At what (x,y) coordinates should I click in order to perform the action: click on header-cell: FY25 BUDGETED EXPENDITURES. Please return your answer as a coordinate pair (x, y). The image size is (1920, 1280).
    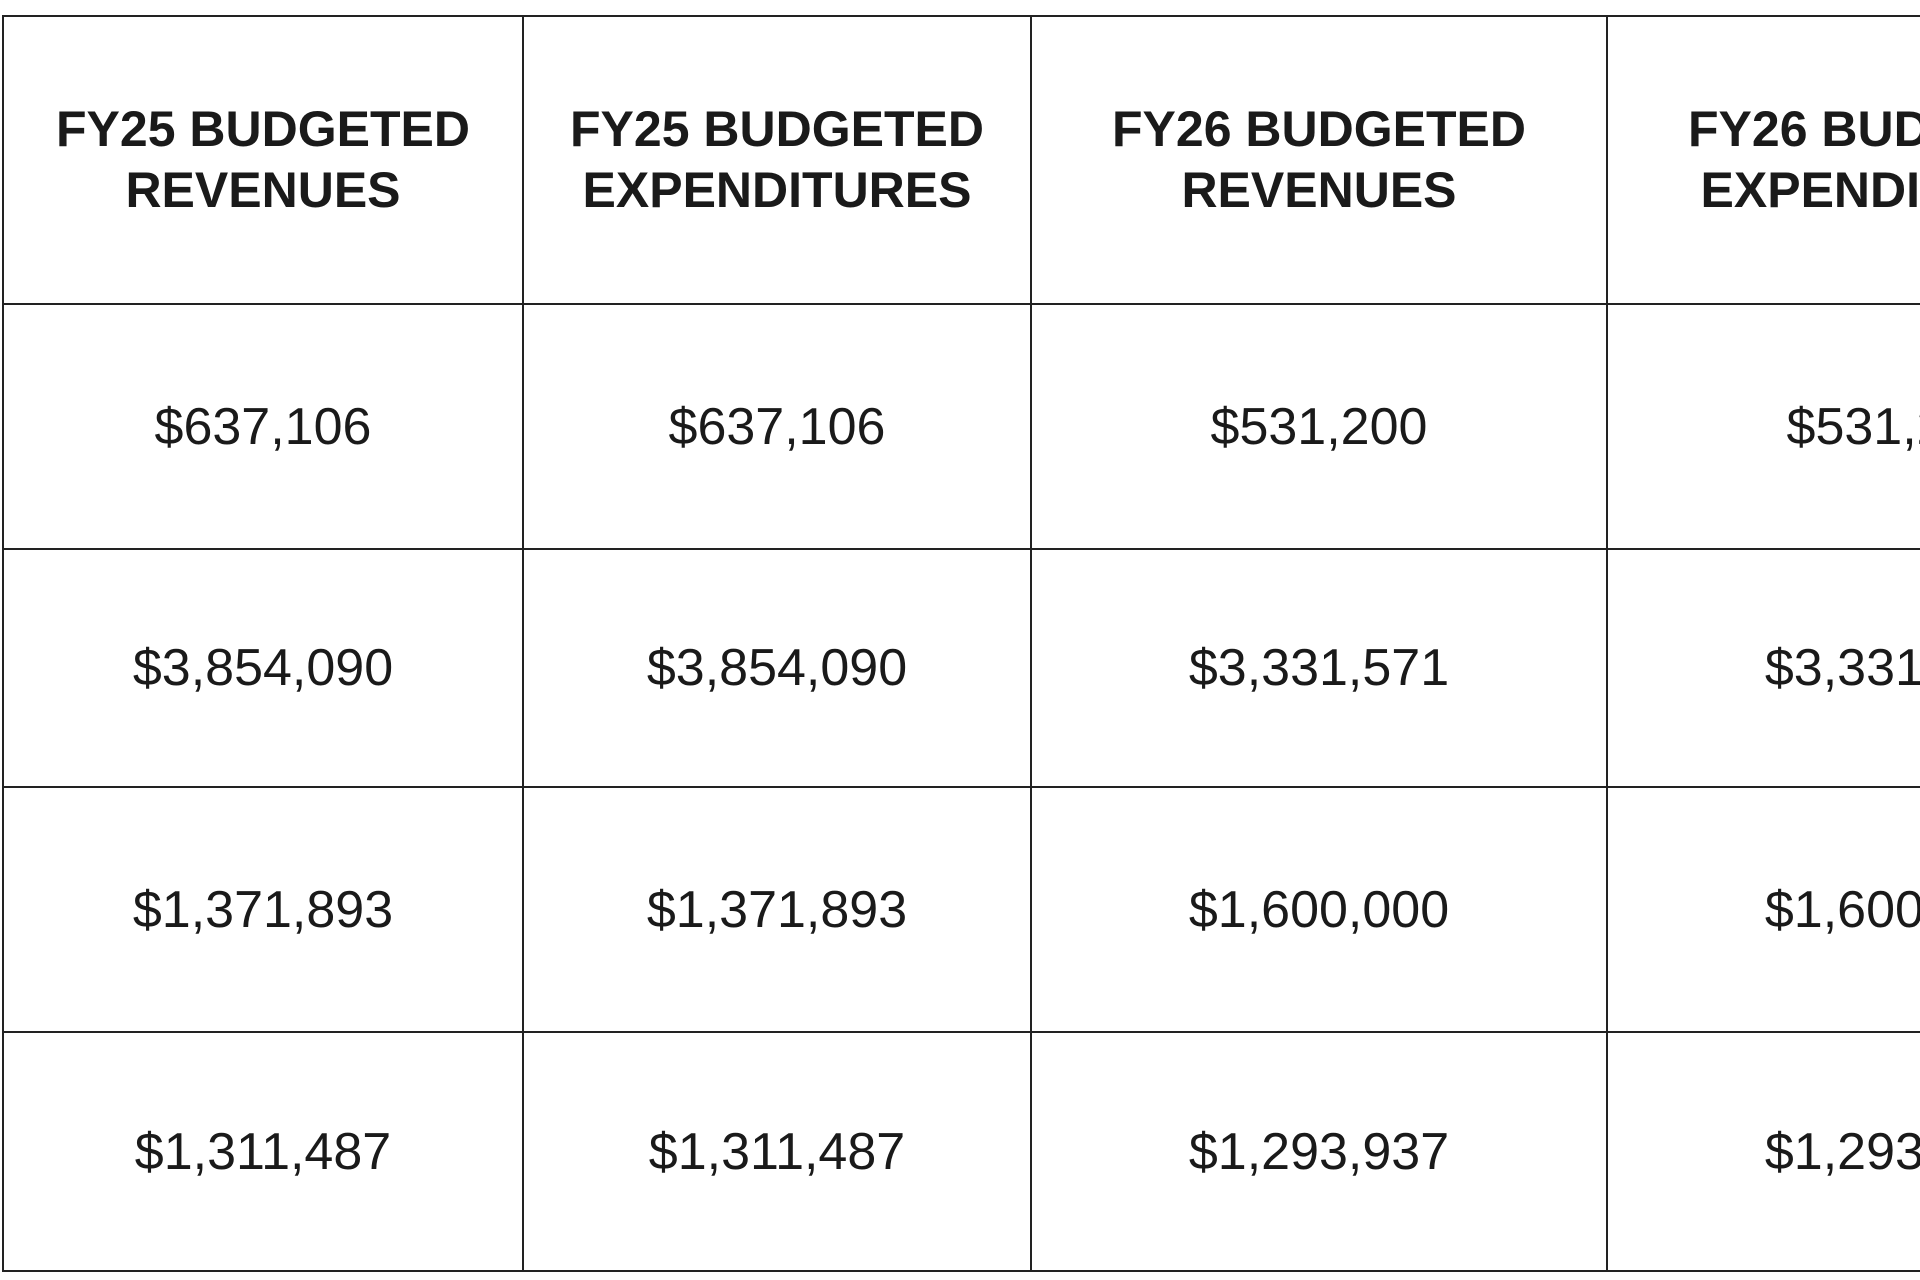
    Looking at the image, I should click on (777, 160).